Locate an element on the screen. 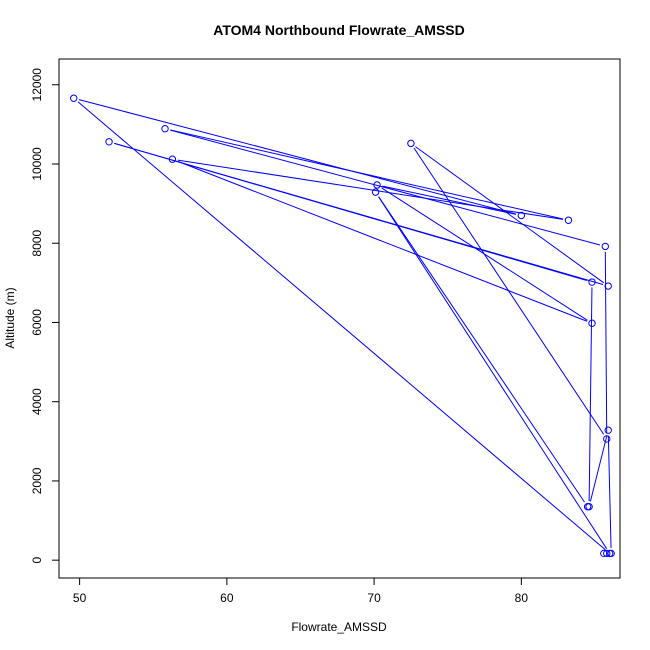 The image size is (650, 650). y-tick-label: 4000 is located at coordinates (37, 401).